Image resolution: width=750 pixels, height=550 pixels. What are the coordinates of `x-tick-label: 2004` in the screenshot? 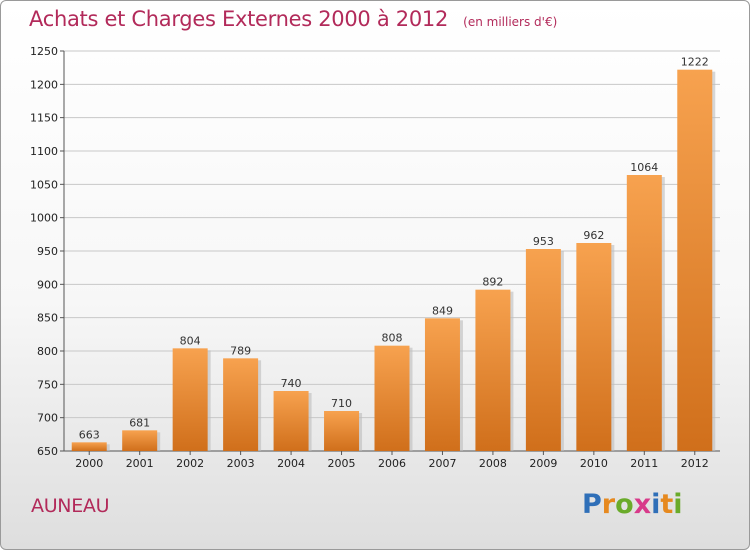 It's located at (291, 463).